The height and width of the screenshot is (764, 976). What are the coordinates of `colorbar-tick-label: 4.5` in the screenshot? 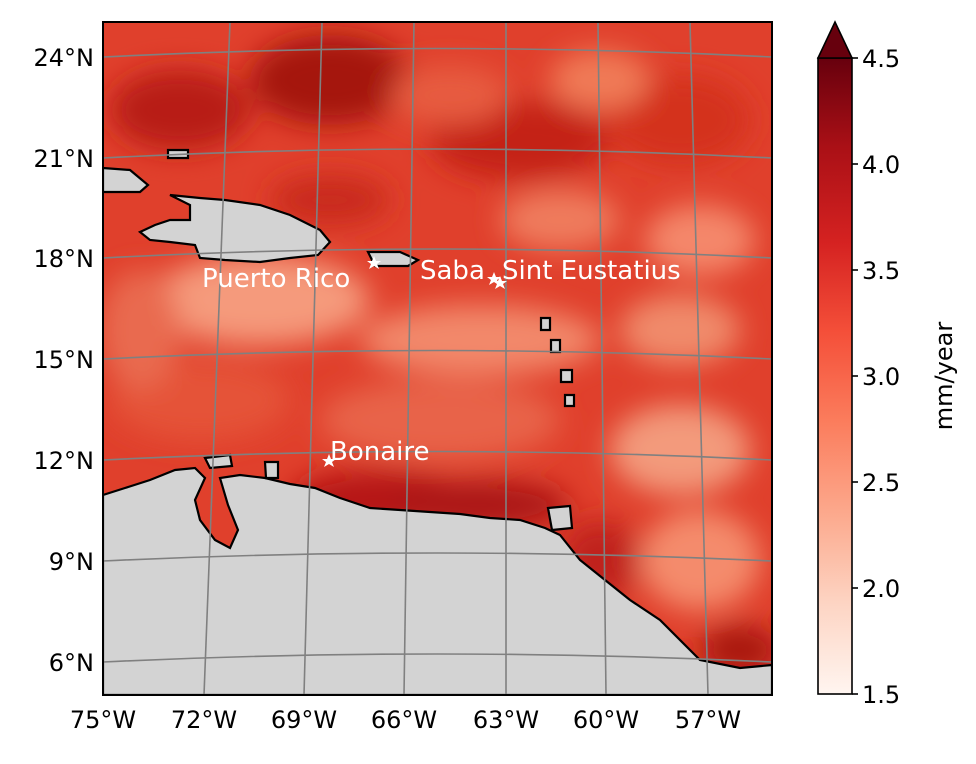 It's located at (881, 59).